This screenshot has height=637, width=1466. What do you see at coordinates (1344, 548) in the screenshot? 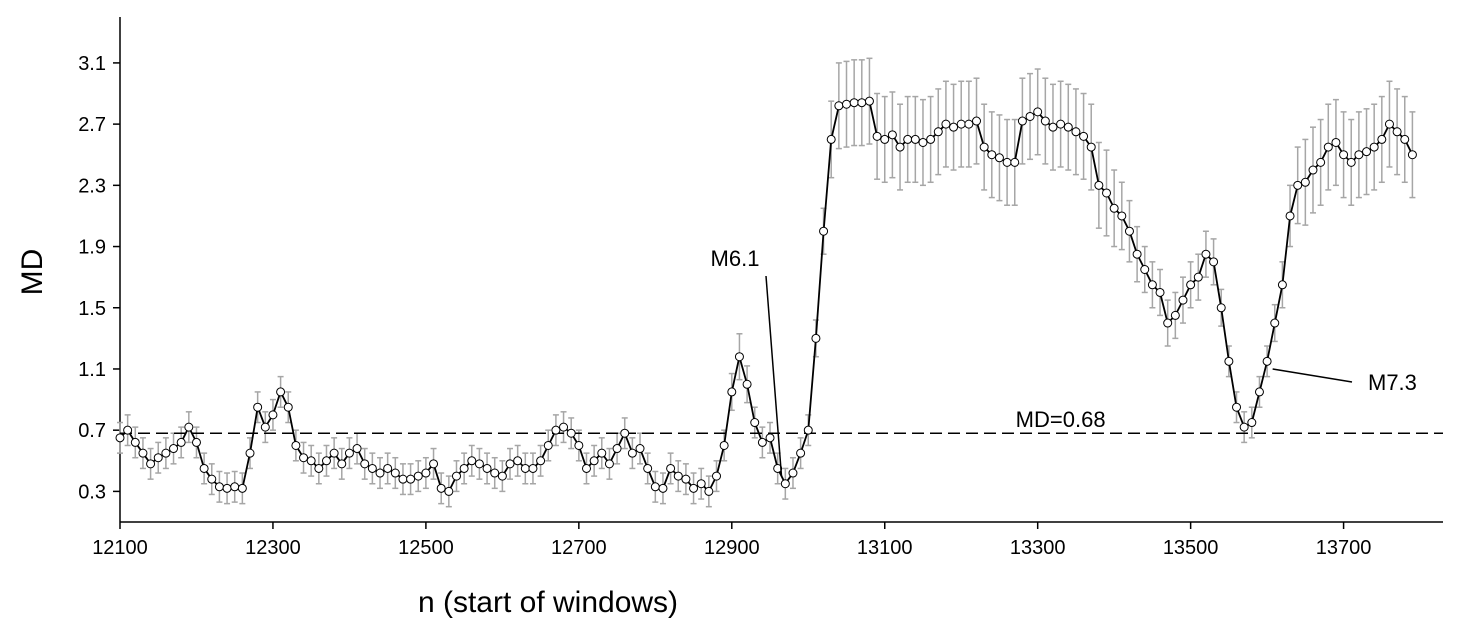
I see `x-tick-label: 13700` at bounding box center [1344, 548].